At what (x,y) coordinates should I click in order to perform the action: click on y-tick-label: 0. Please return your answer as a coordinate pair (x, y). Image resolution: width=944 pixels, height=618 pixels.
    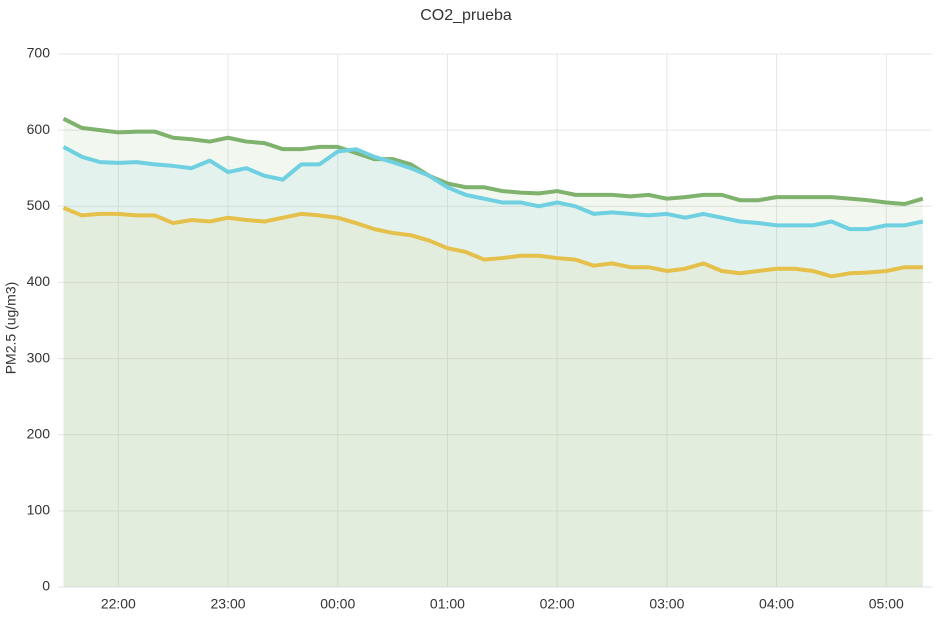
    Looking at the image, I should click on (46, 586).